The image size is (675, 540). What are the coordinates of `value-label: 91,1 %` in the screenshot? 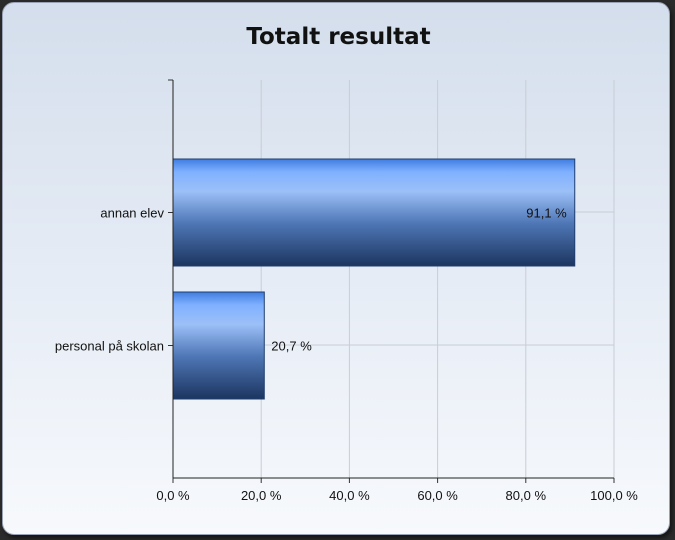 It's located at (546, 213).